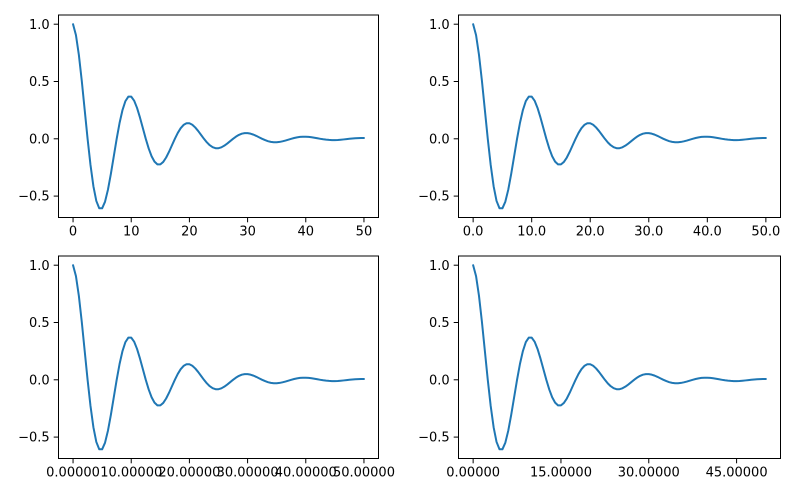 The height and width of the screenshot is (500, 800). Describe the element at coordinates (473, 232) in the screenshot. I see `x-tick-label: 0.0` at that location.